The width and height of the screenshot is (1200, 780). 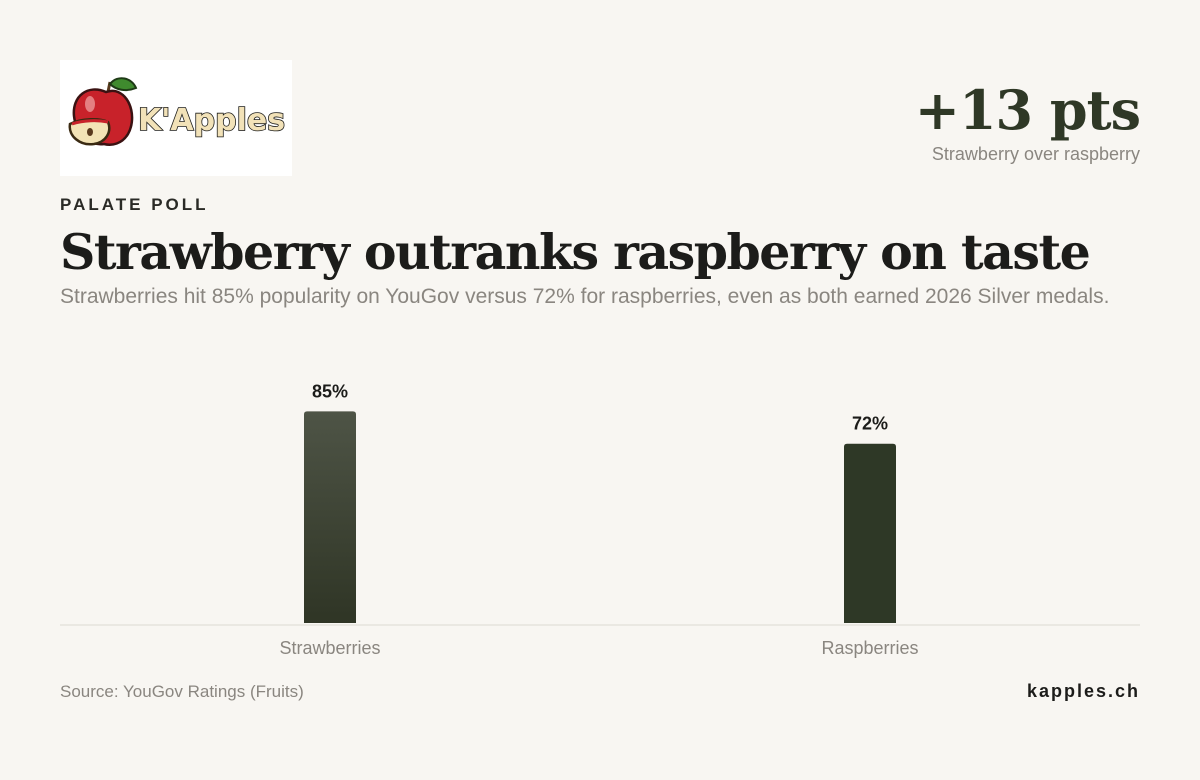 I want to click on site-link: kapples.ch, so click(x=1083, y=691).